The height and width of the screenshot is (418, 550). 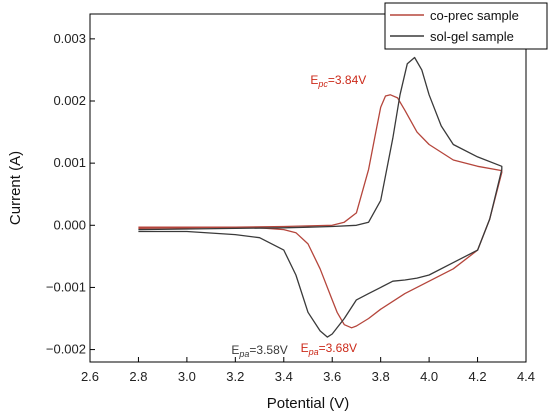 I want to click on x-tick-label: 3.8, so click(x=381, y=376).